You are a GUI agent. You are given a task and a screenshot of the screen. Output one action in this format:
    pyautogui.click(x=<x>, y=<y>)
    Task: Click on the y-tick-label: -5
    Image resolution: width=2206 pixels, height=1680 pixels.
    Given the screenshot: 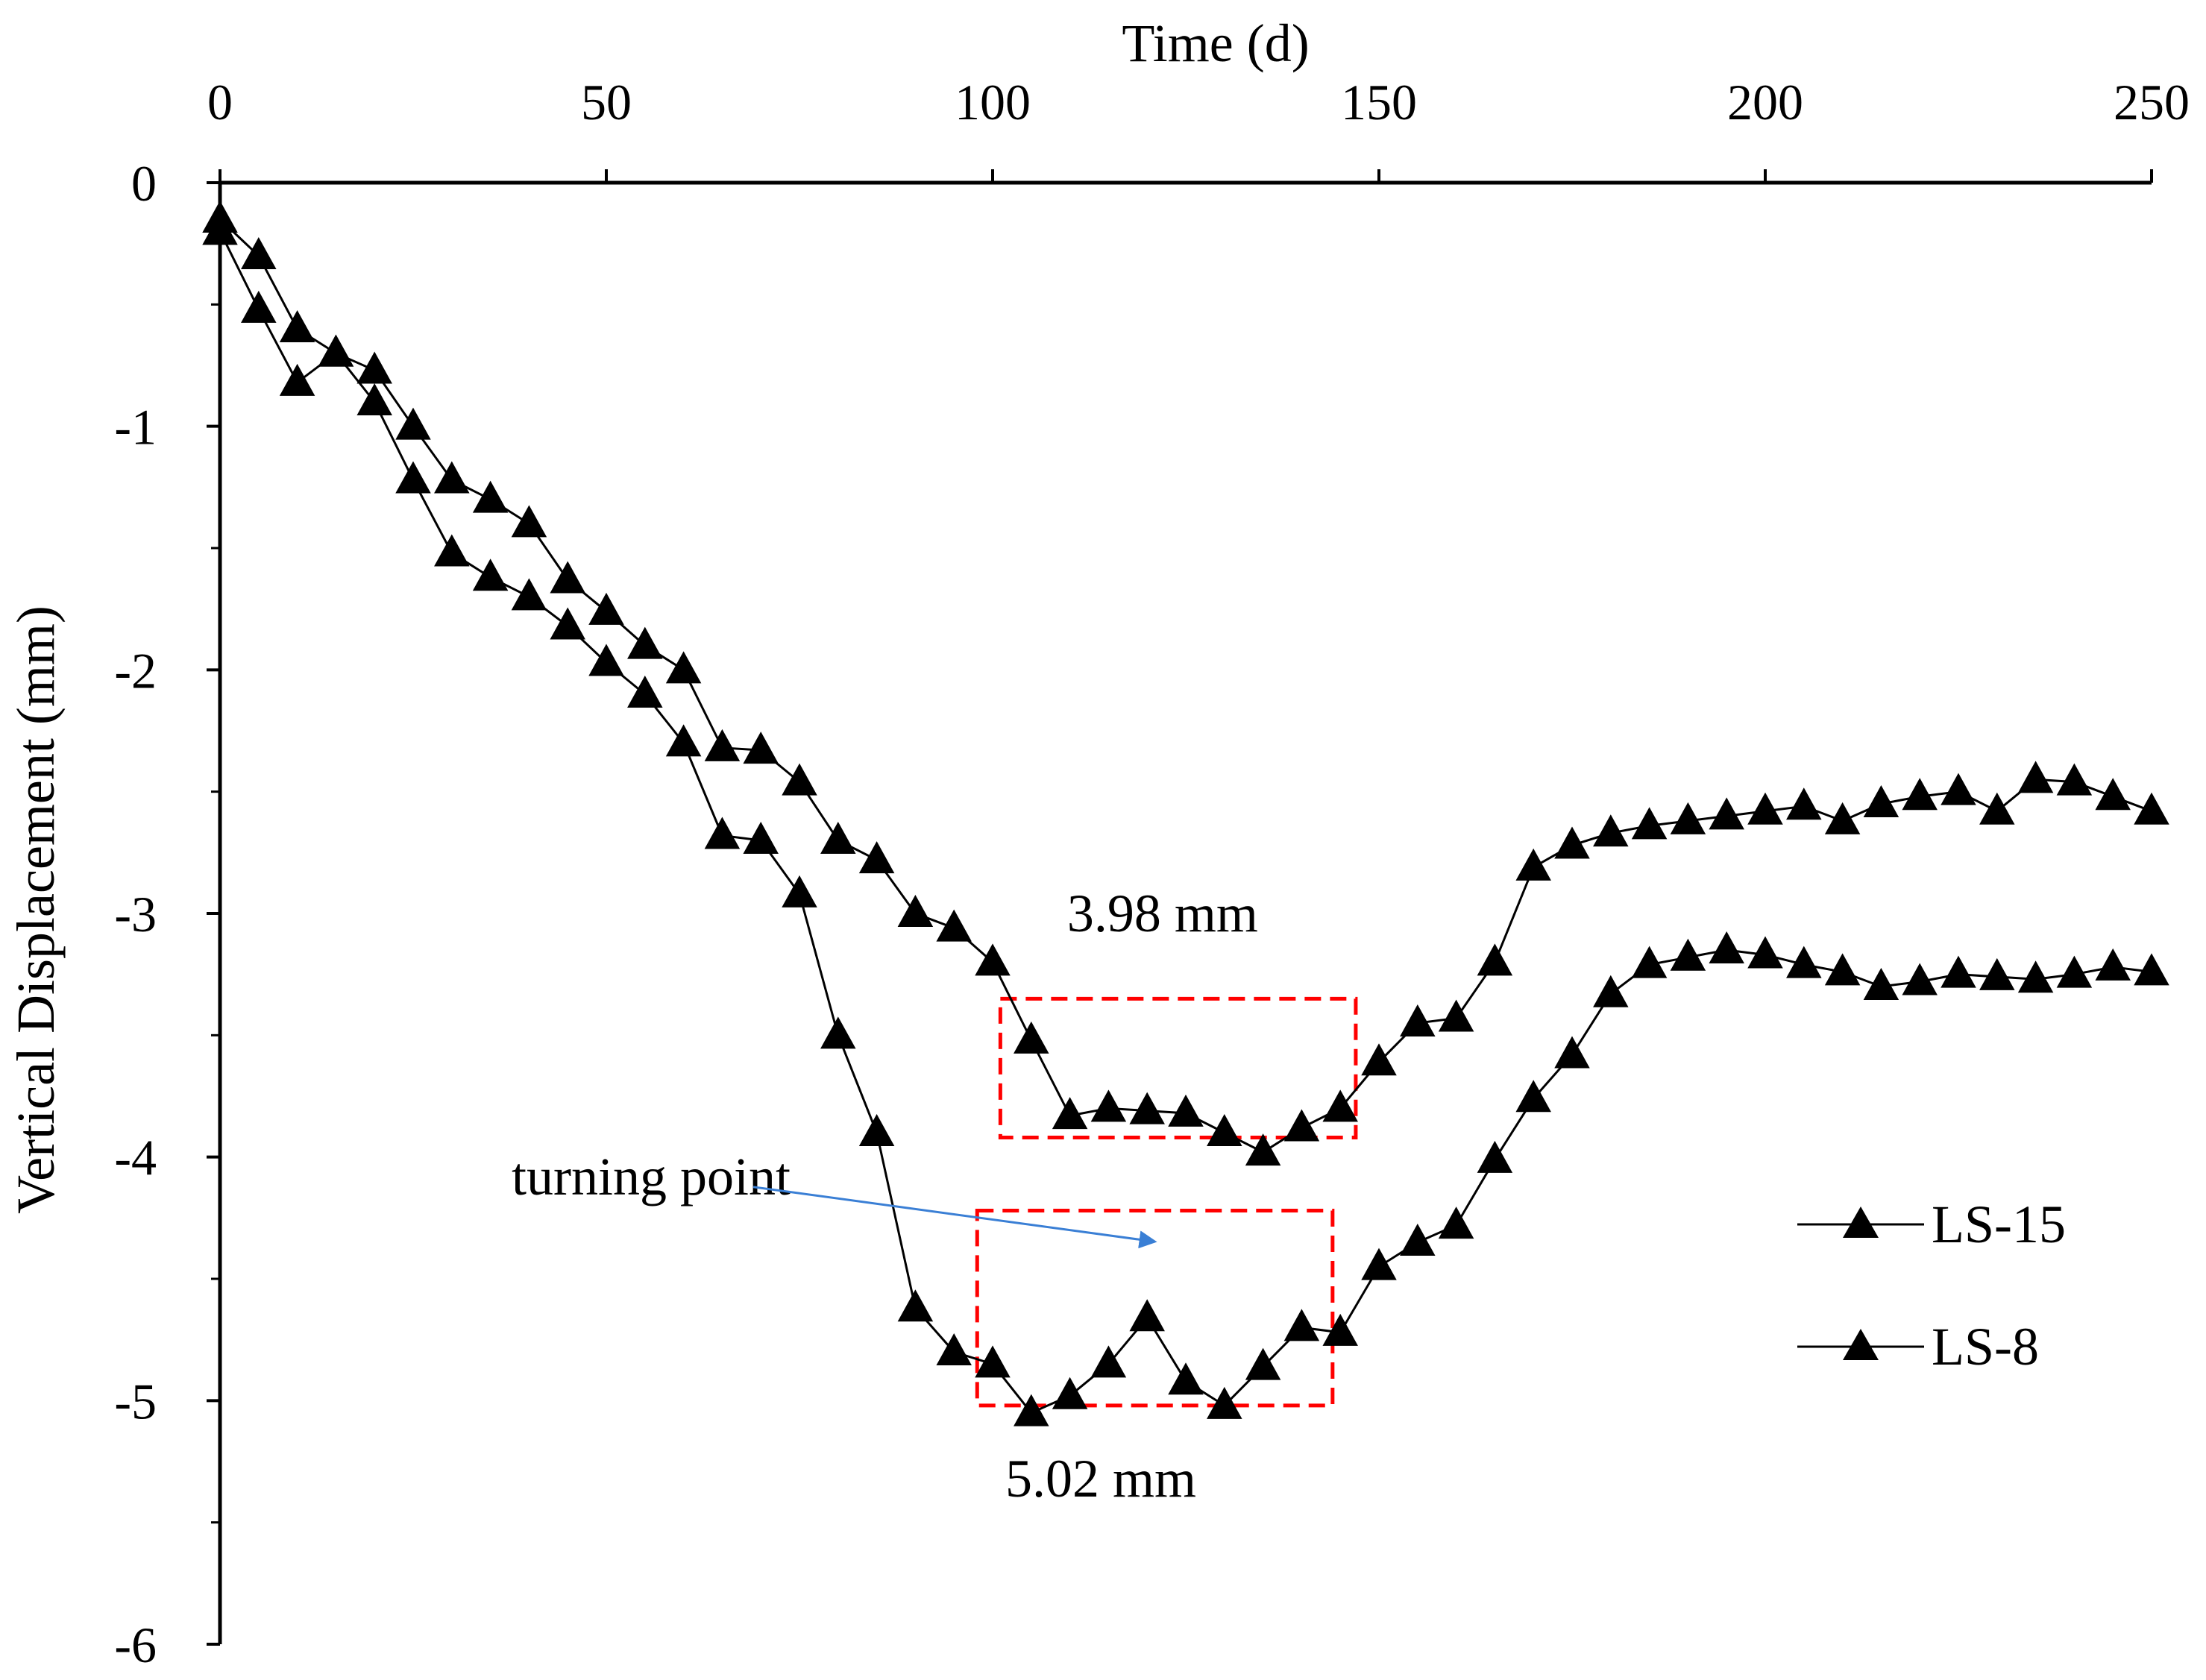 What is the action you would take?
    pyautogui.click(x=135, y=1401)
    